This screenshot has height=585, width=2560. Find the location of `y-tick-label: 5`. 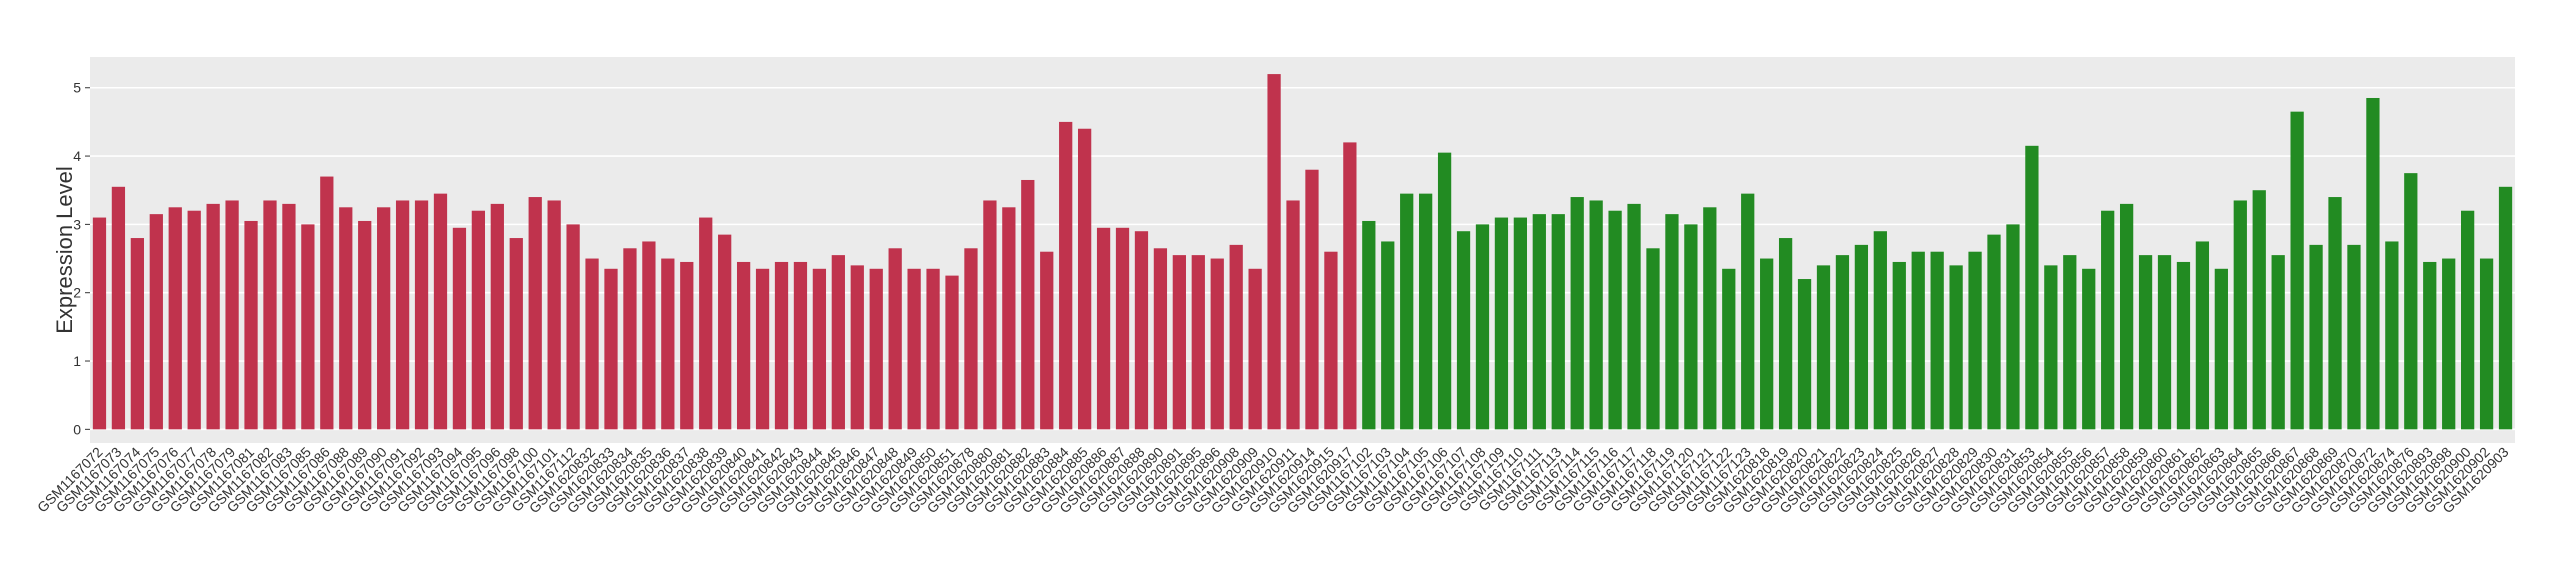

y-tick-label: 5 is located at coordinates (77, 88).